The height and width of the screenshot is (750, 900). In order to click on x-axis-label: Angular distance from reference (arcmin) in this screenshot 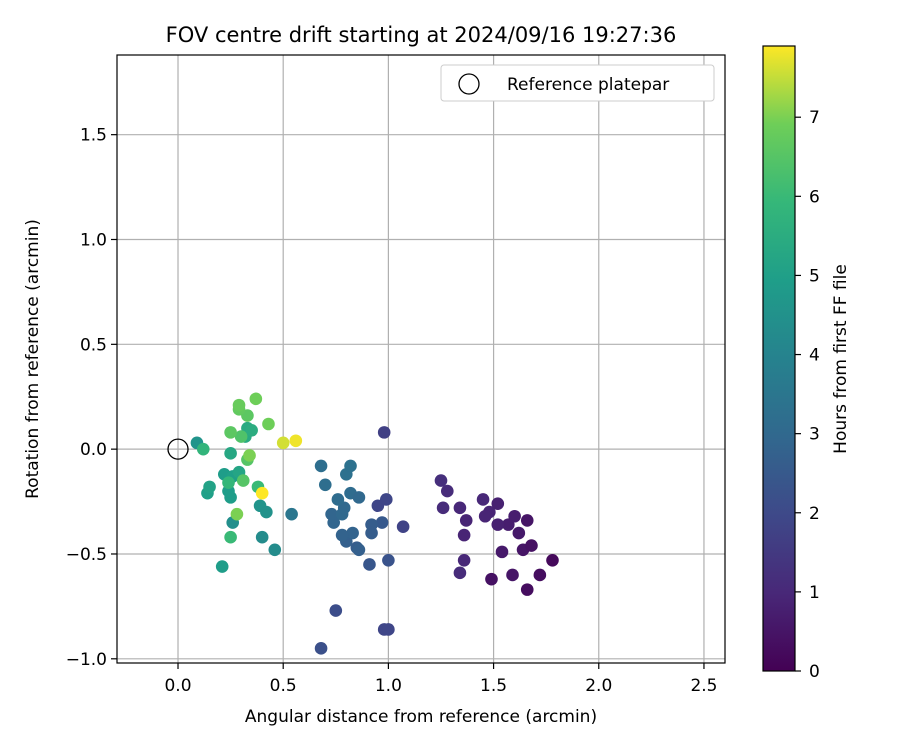, I will do `click(421, 717)`.